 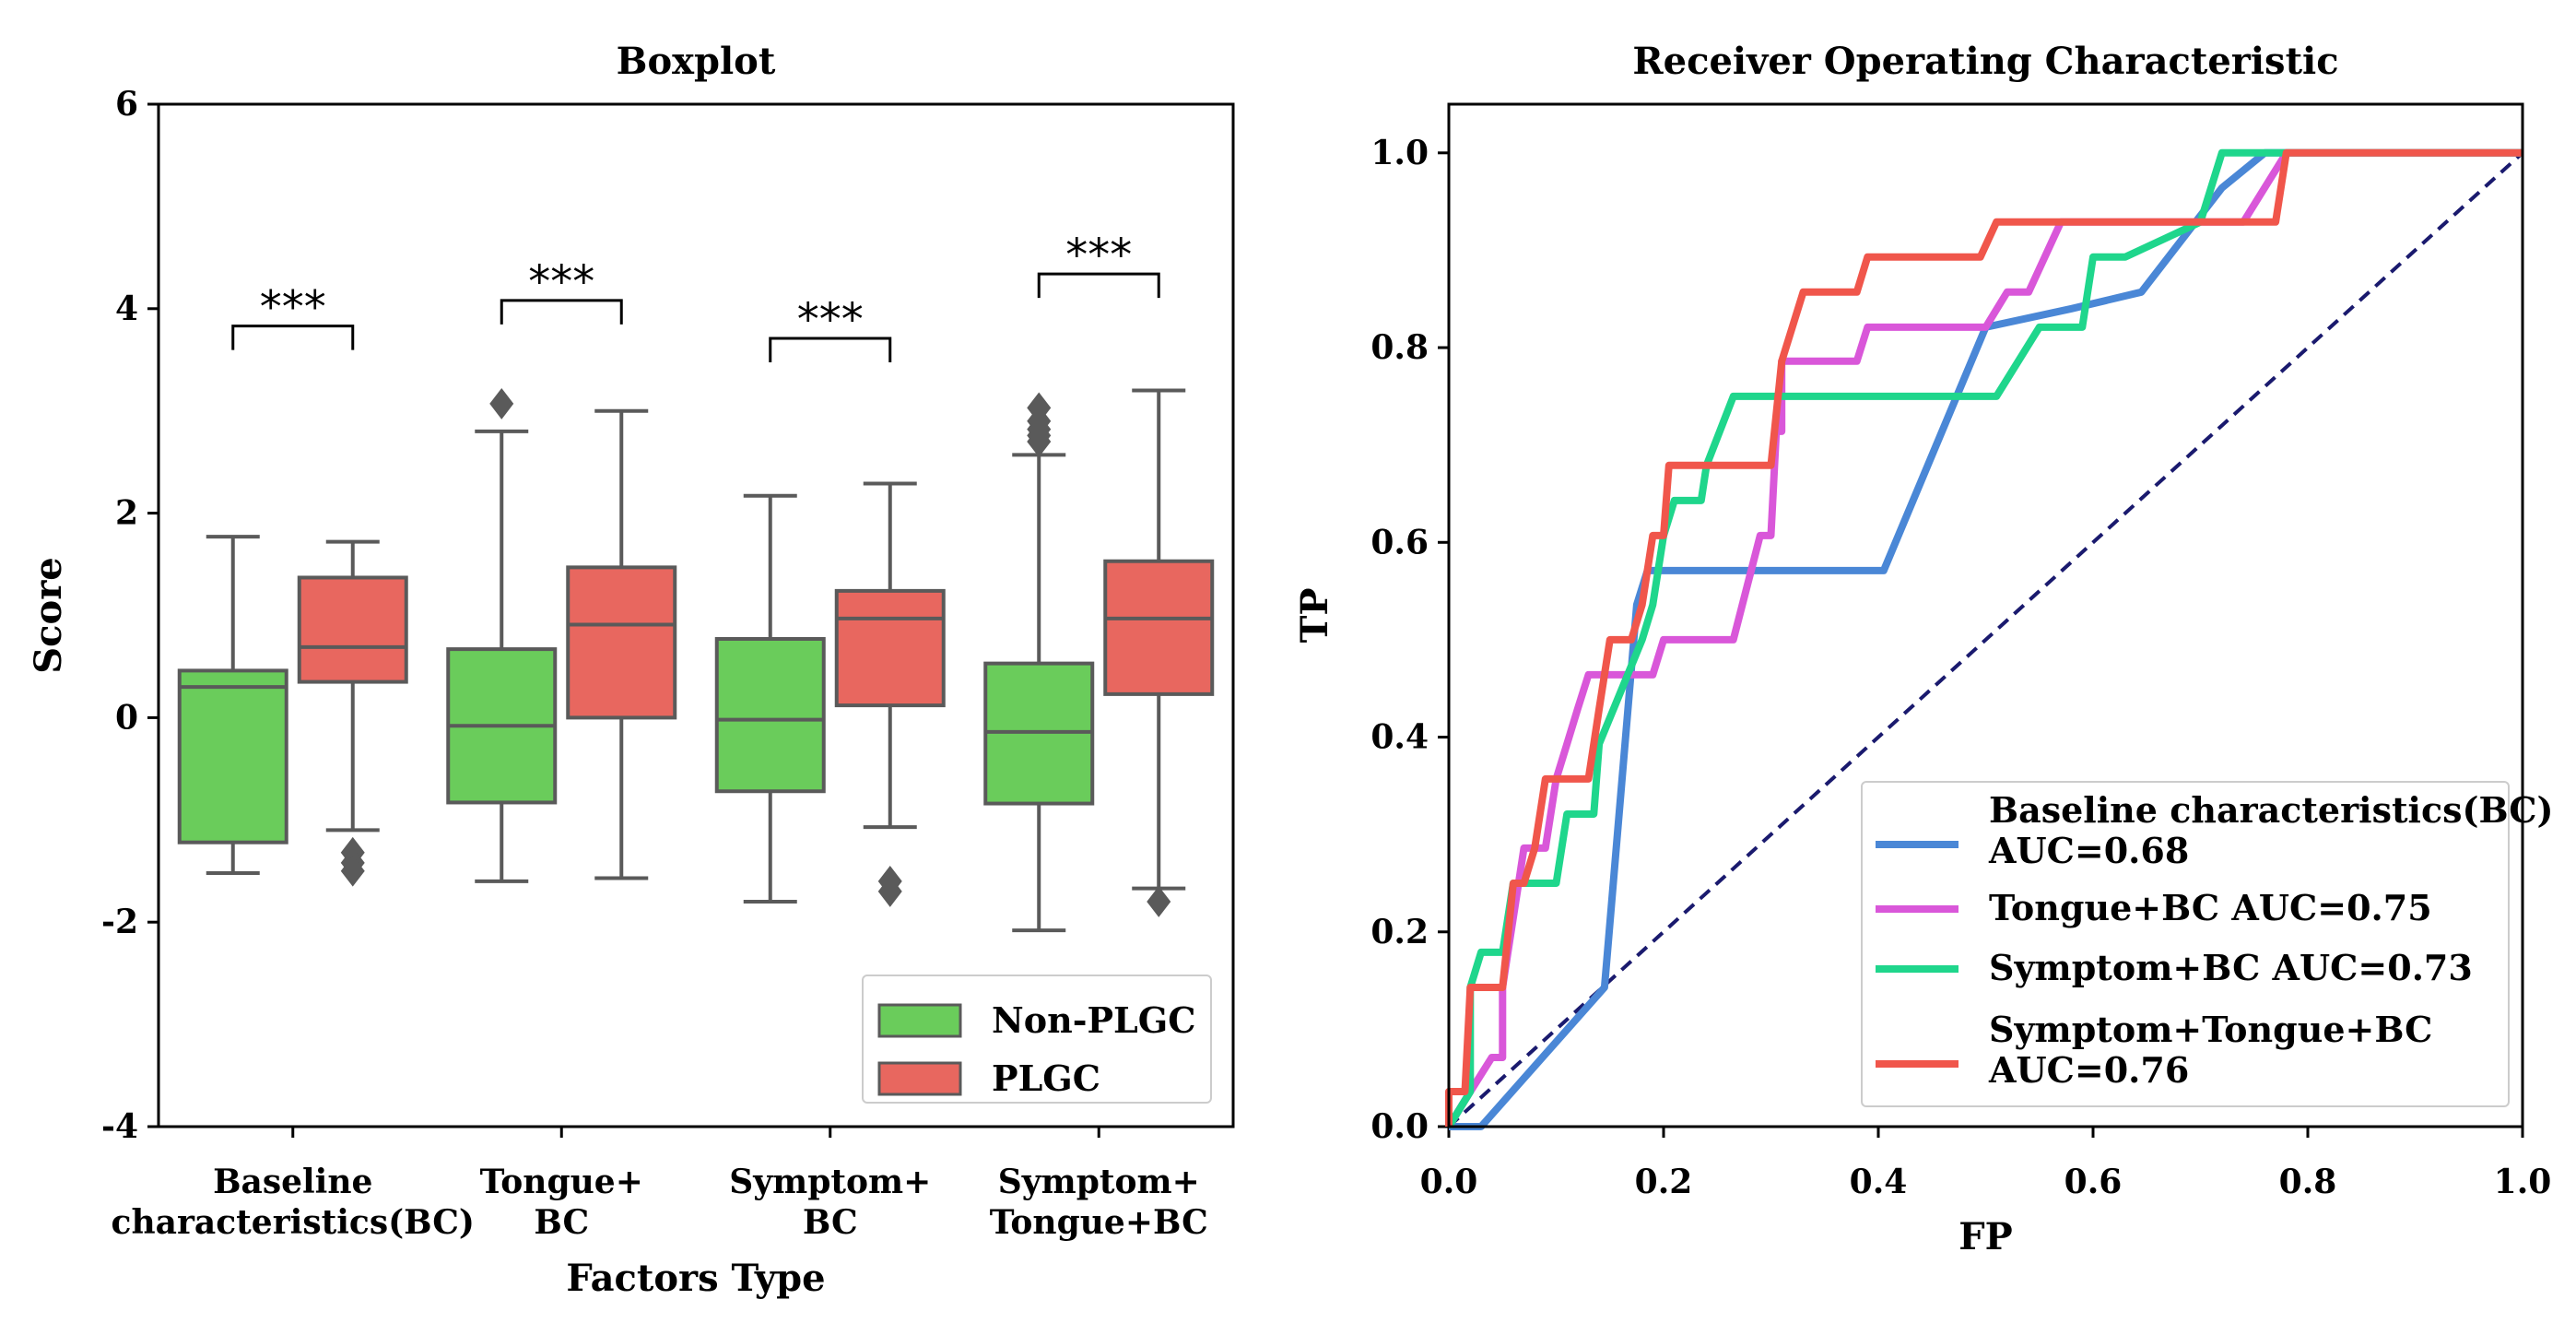 What do you see at coordinates (2271, 810) in the screenshot?
I see `legend-label: Baseline characteristics(BC)` at bounding box center [2271, 810].